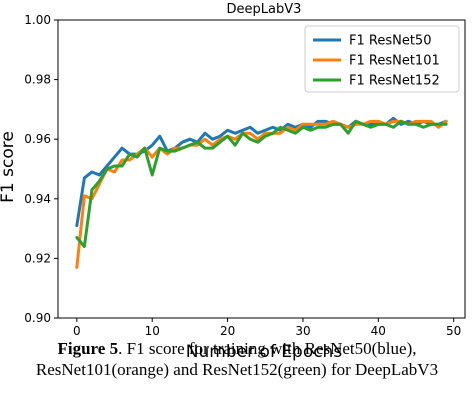 The height and width of the screenshot is (404, 474). Describe the element at coordinates (88, 348) in the screenshot. I see `figure-caption-label: Figure 5` at that location.